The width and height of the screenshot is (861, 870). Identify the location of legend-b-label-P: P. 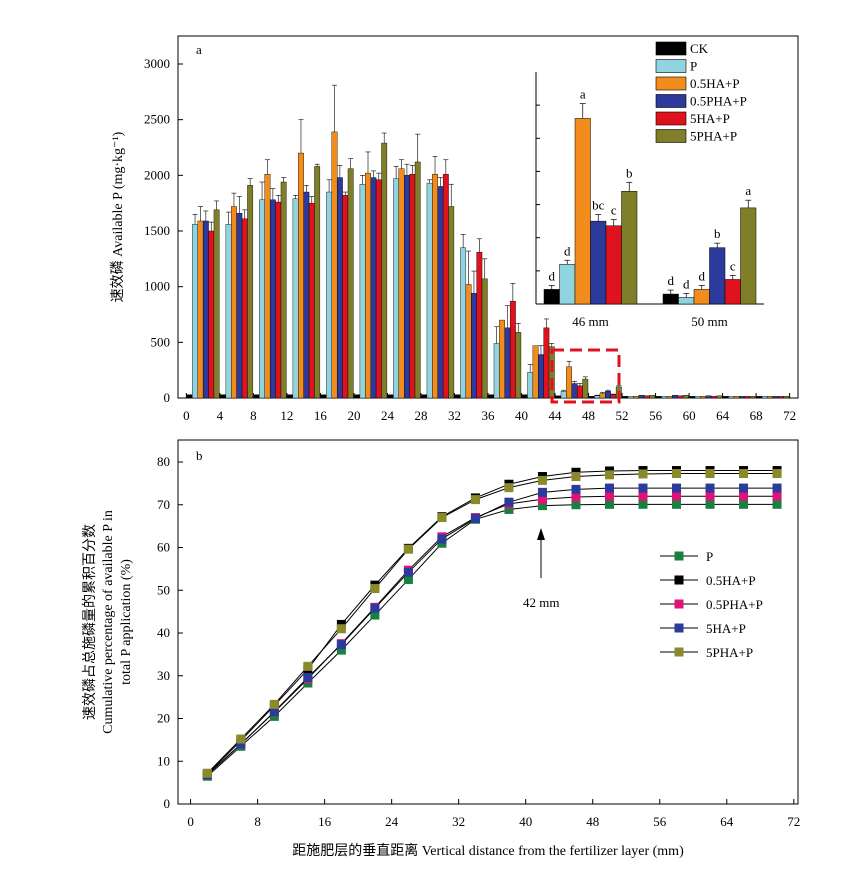
(709, 556).